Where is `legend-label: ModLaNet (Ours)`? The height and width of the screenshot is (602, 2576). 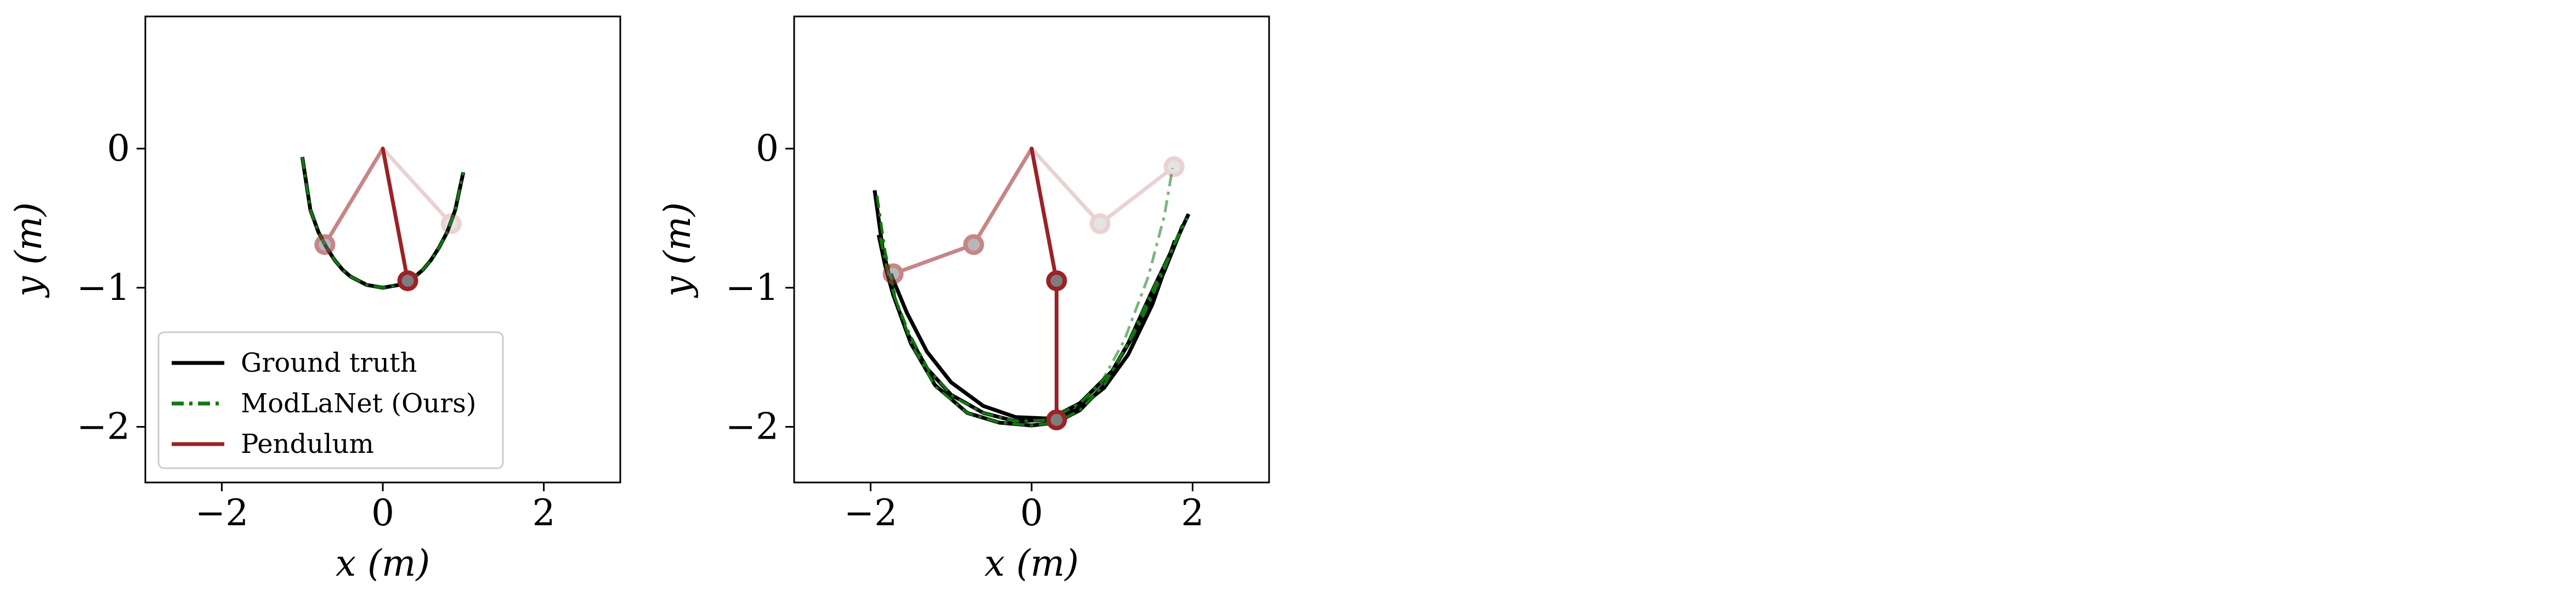 legend-label: ModLaNet (Ours) is located at coordinates (359, 403).